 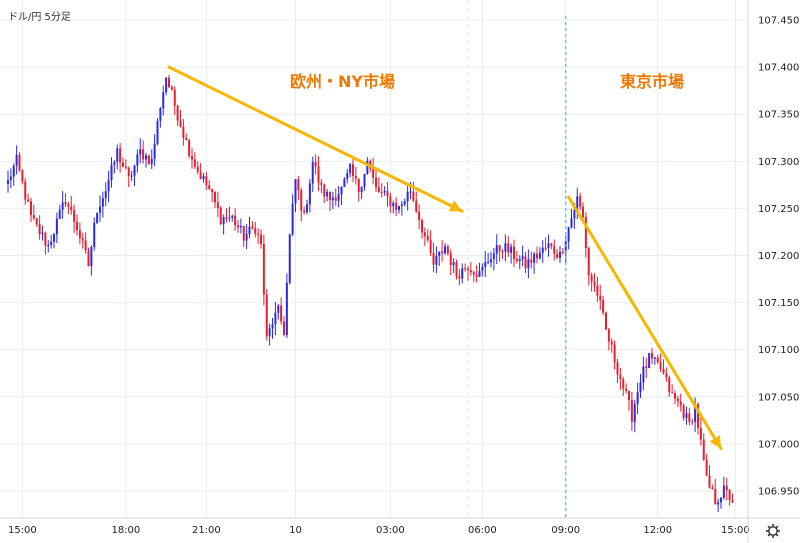 What do you see at coordinates (657, 530) in the screenshot?
I see `x-tick-label: 12:00` at bounding box center [657, 530].